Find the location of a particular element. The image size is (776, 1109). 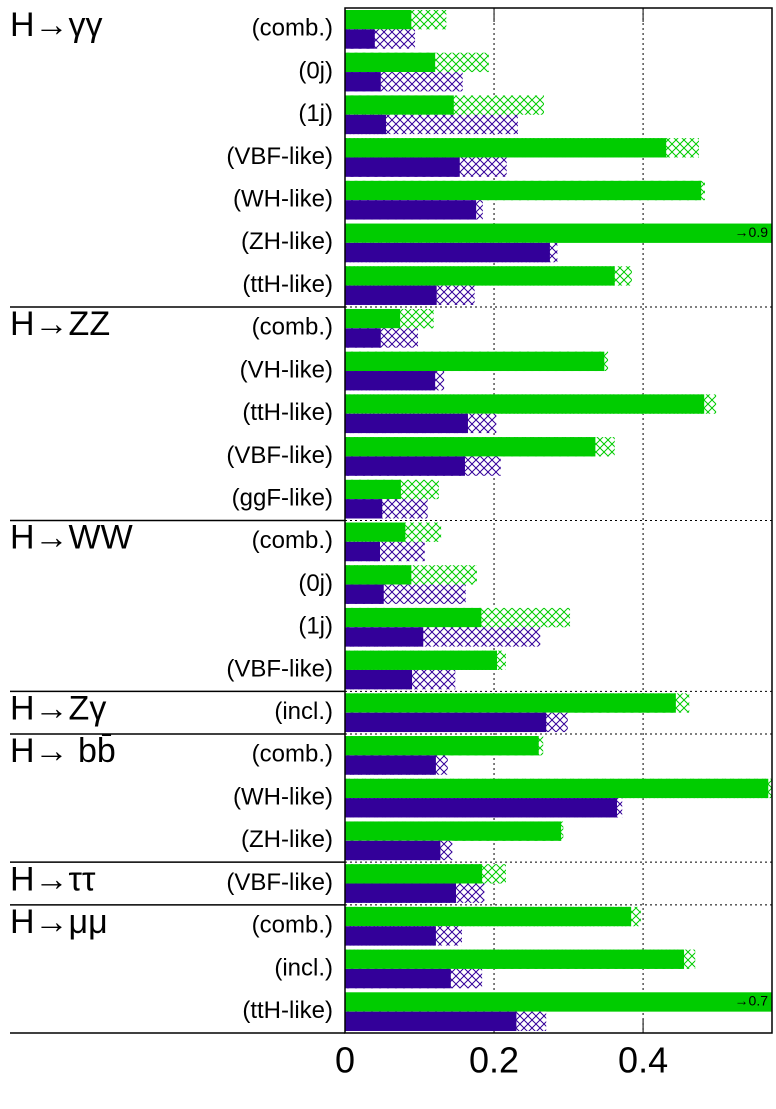

group-label: H→ZZ is located at coordinates (60, 324).